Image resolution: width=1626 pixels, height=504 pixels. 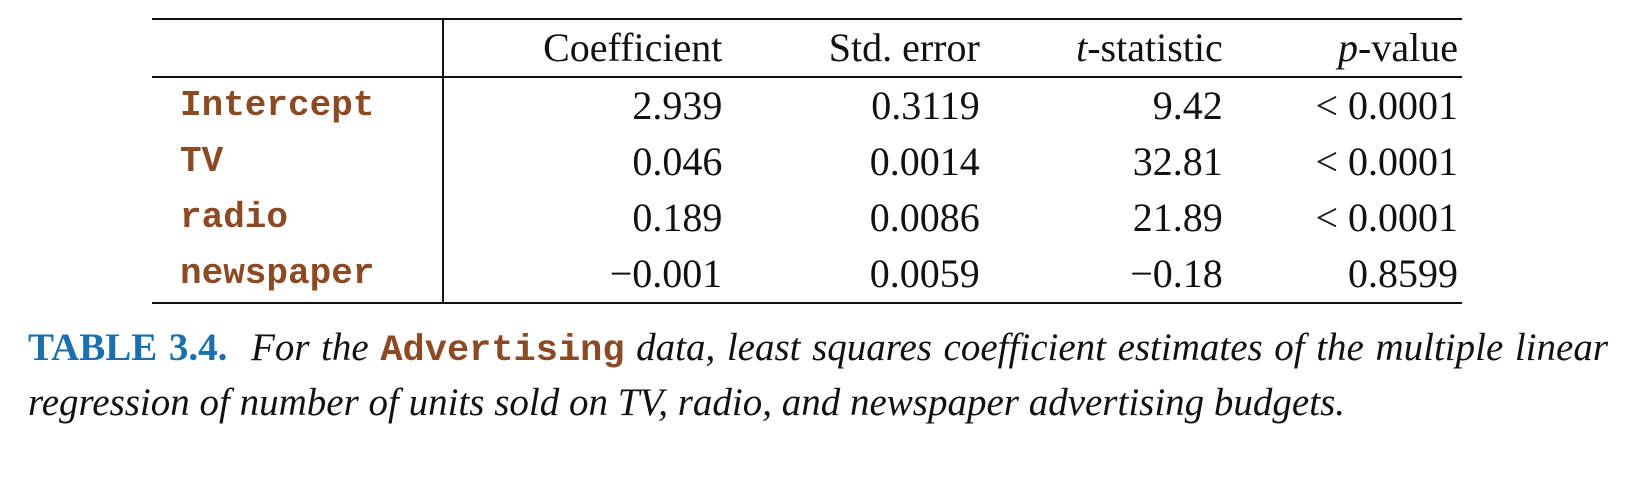 What do you see at coordinates (1155, 47) in the screenshot?
I see `t-statistic-suffix: -statistic` at bounding box center [1155, 47].